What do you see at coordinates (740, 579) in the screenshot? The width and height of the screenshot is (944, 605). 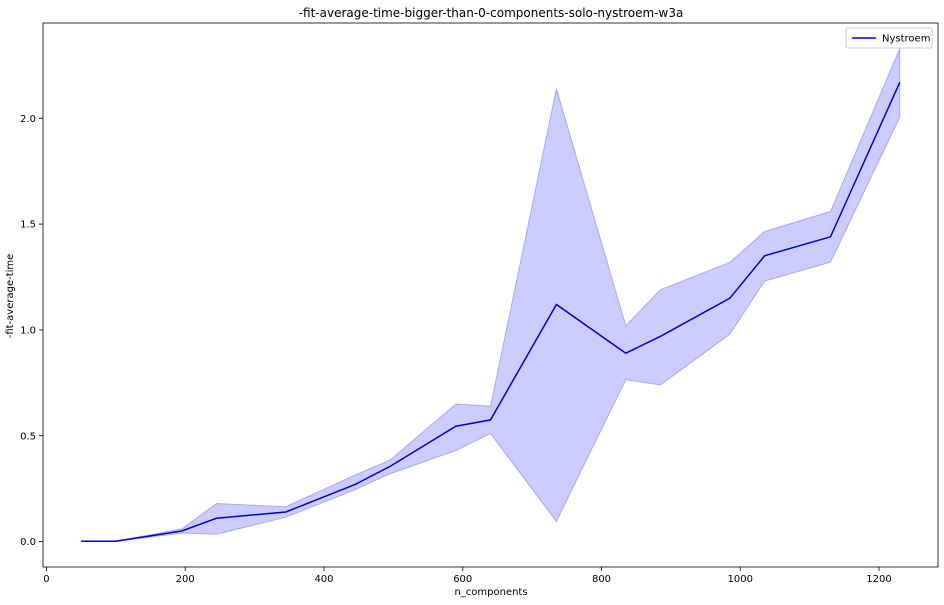 I see `x-tick-label: 1000` at bounding box center [740, 579].